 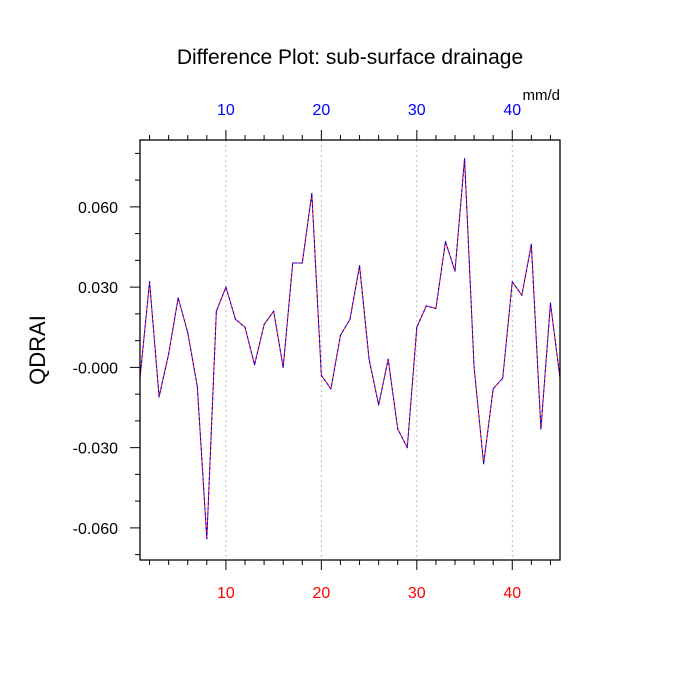 What do you see at coordinates (95, 529) in the screenshot?
I see `y-tick-label: -0.060` at bounding box center [95, 529].